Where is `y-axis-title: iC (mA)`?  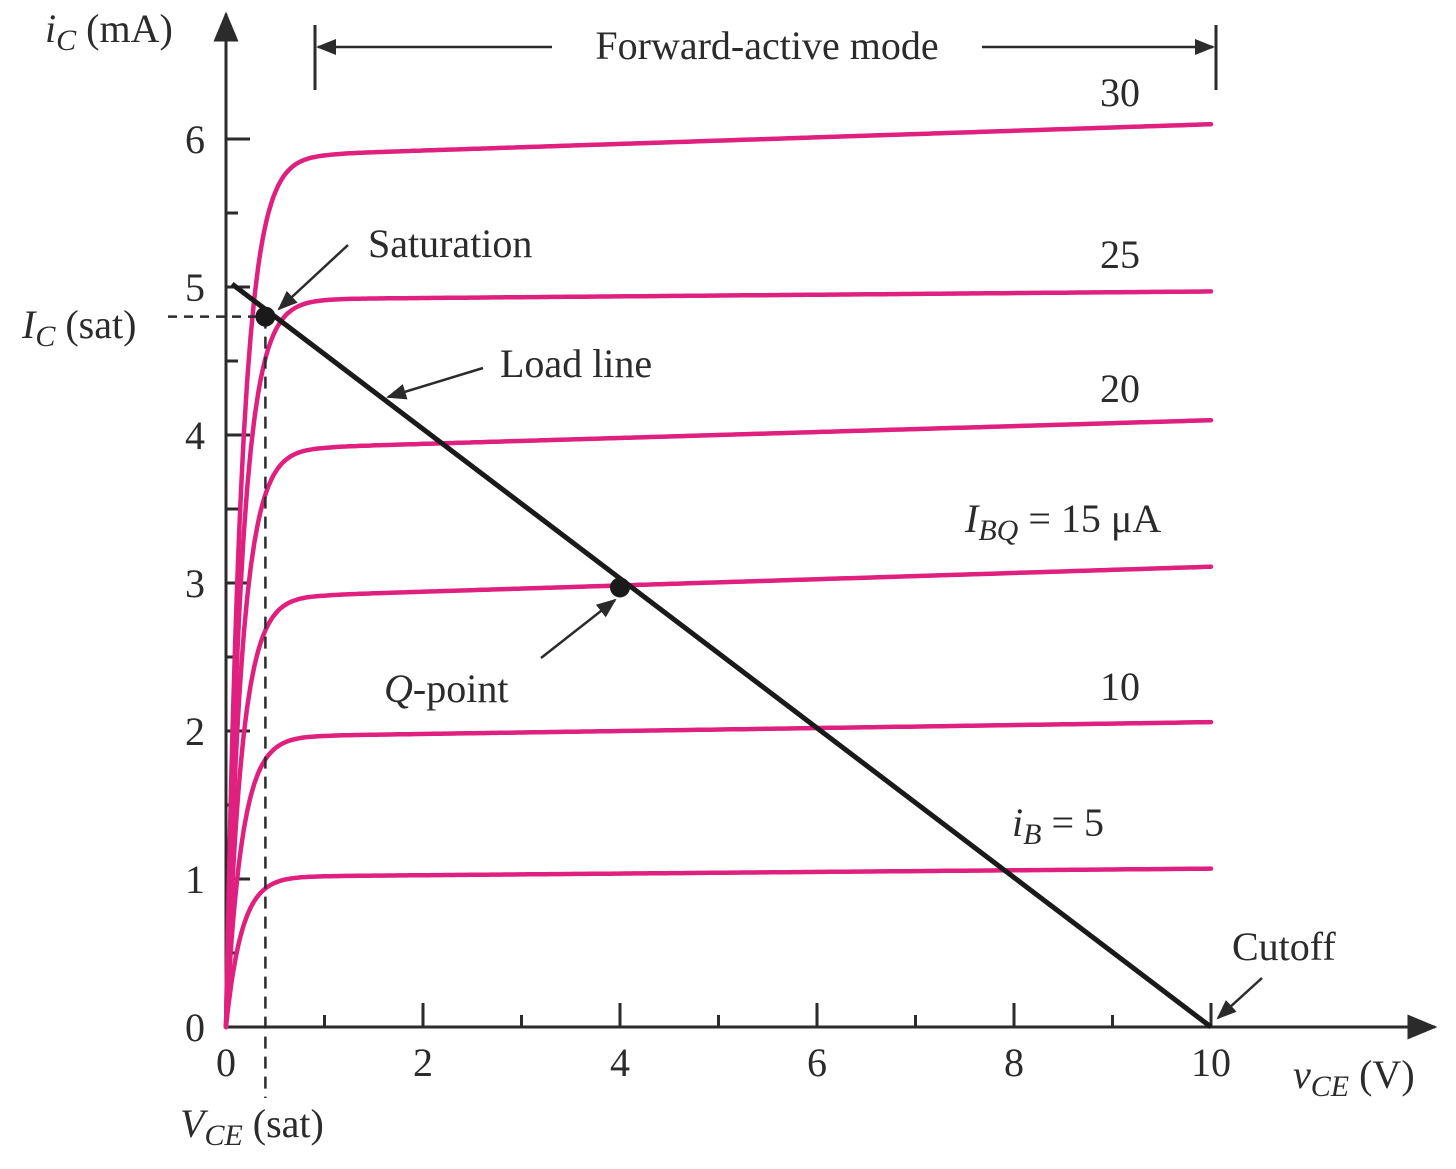
y-axis-title: iC (mA) is located at coordinates (109, 31).